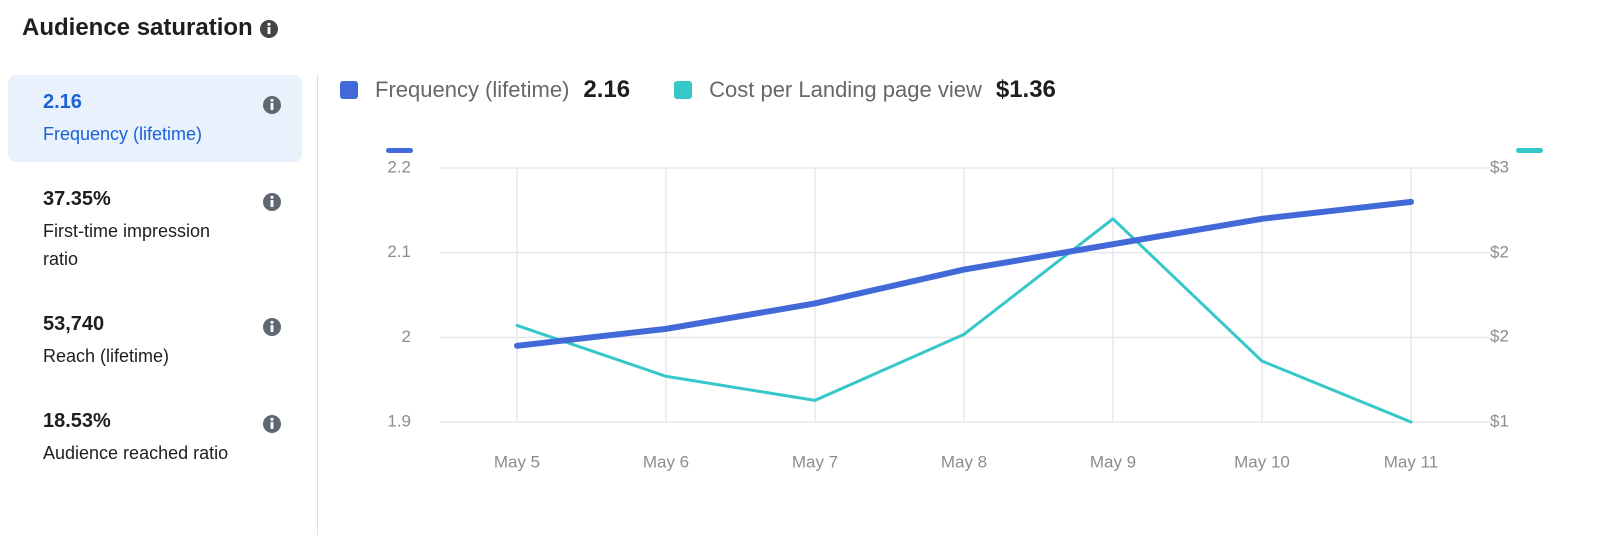 The height and width of the screenshot is (558, 1600). Describe the element at coordinates (964, 461) in the screenshot. I see `x-tick-label: May 8` at that location.